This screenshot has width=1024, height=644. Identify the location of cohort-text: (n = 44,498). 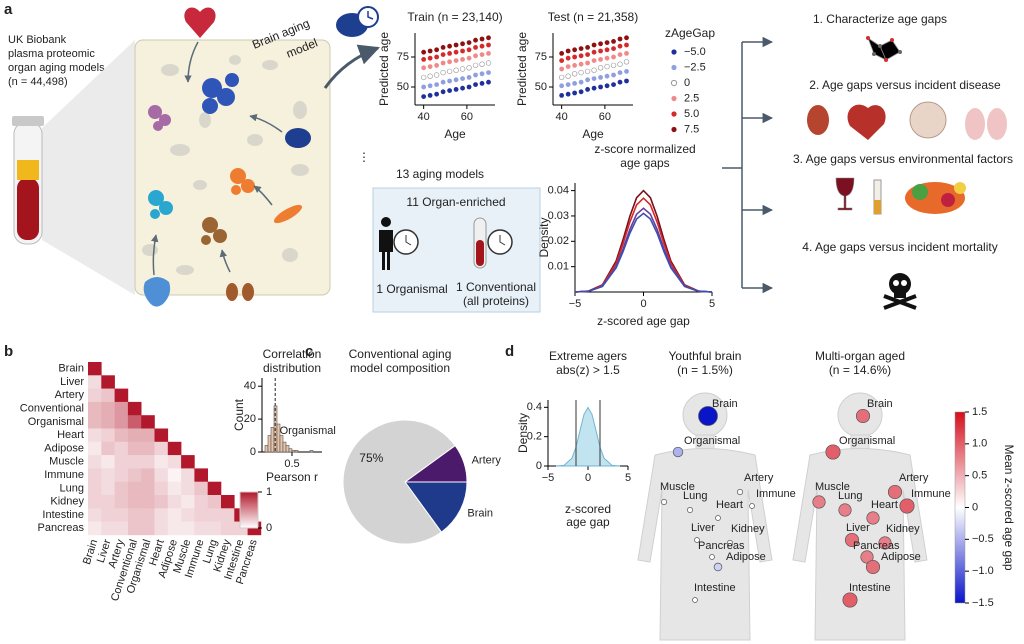
(38, 82).